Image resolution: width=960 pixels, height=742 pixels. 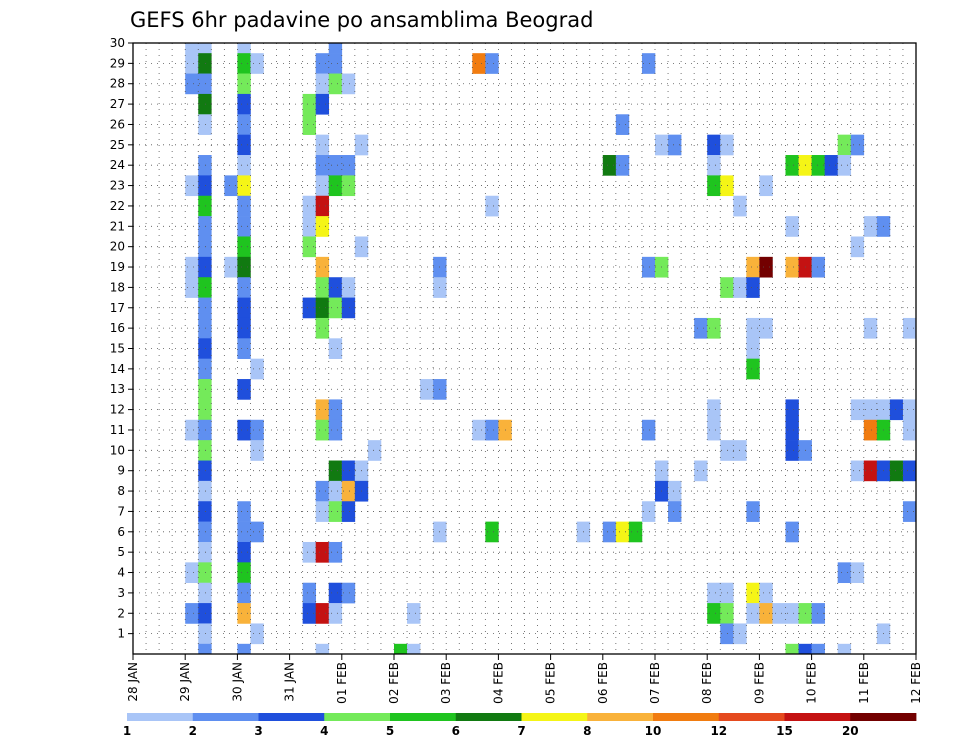 What do you see at coordinates (117, 450) in the screenshot?
I see `y-tick-label: 10` at bounding box center [117, 450].